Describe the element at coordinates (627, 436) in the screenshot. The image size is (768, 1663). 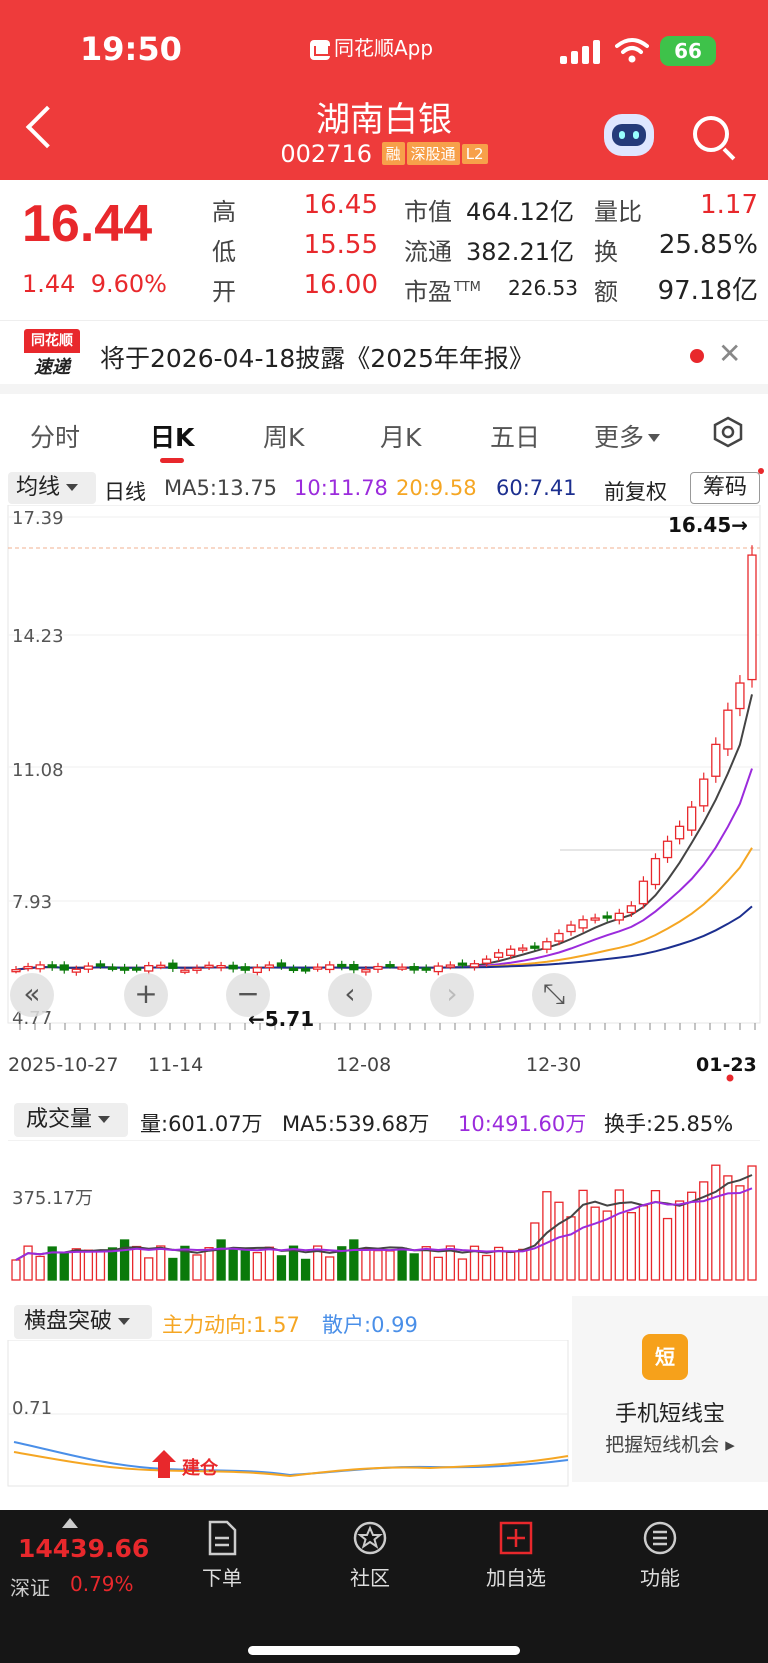
I see `tab-more: 更多` at that location.